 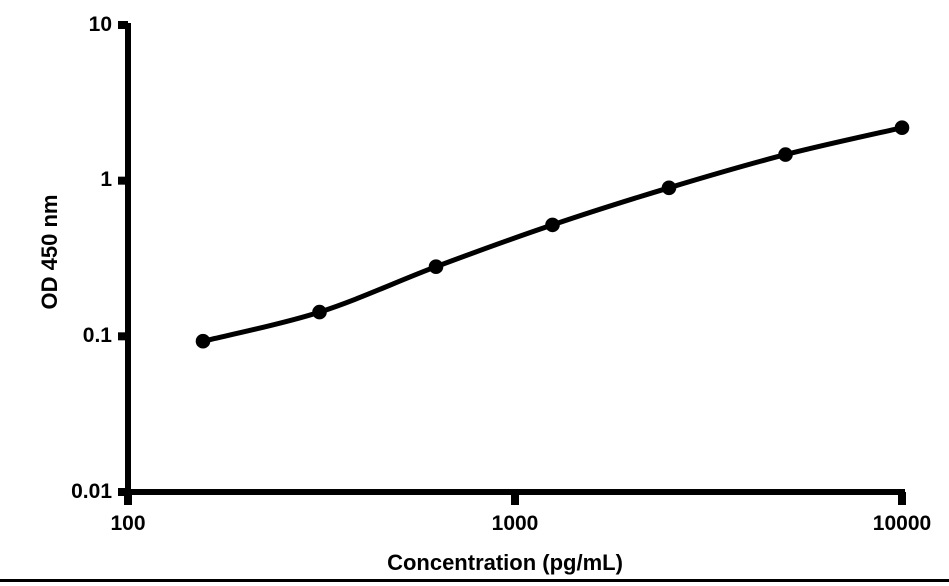 I want to click on x-tick-label-100: 100, so click(x=128, y=523).